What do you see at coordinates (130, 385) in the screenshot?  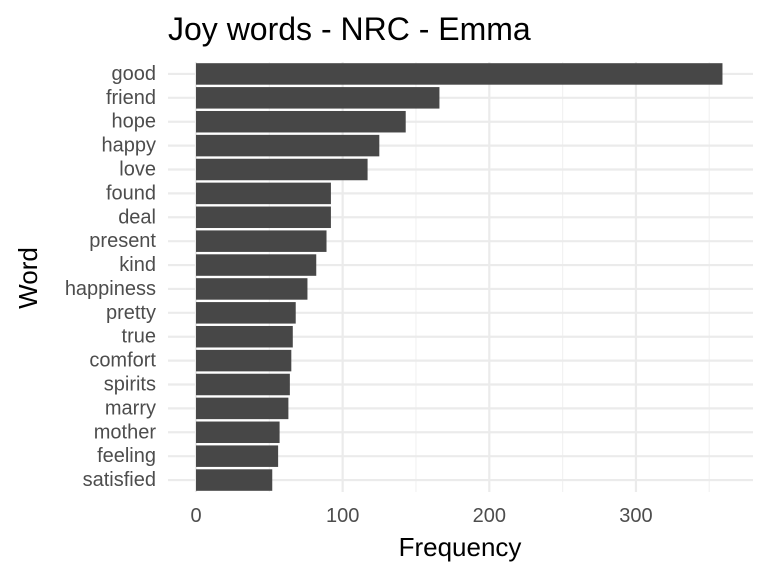 I see `y-tick-label: spirits` at bounding box center [130, 385].